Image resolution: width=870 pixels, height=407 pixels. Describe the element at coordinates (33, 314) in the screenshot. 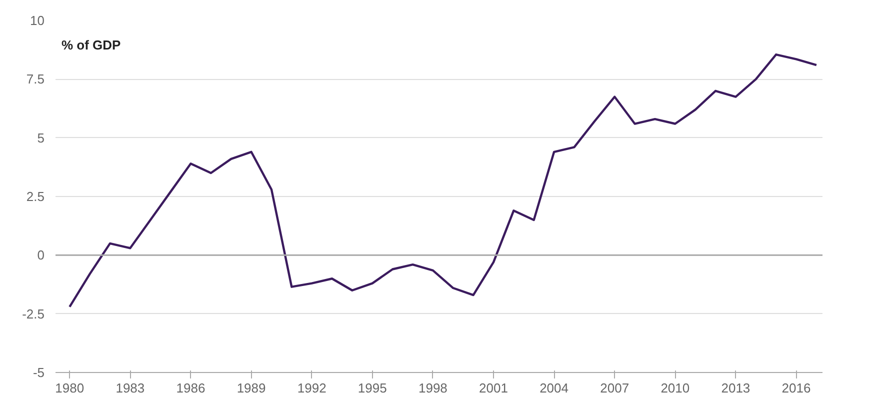

I see `y-tick-label: -2.5` at that location.